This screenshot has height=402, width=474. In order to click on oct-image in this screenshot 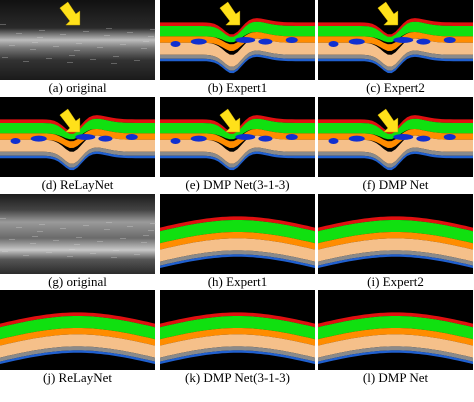, I will do `click(77, 234)`.